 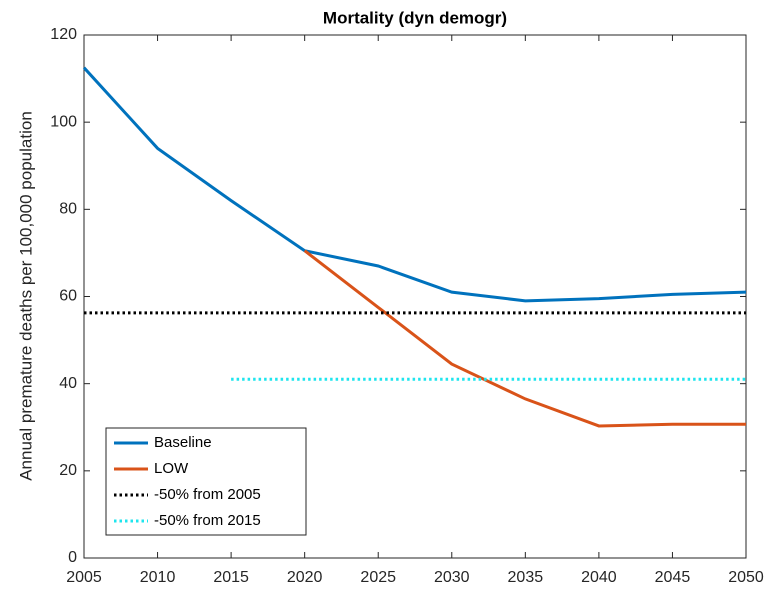 I want to click on legend-label: -50% from 2005, so click(x=207, y=494).